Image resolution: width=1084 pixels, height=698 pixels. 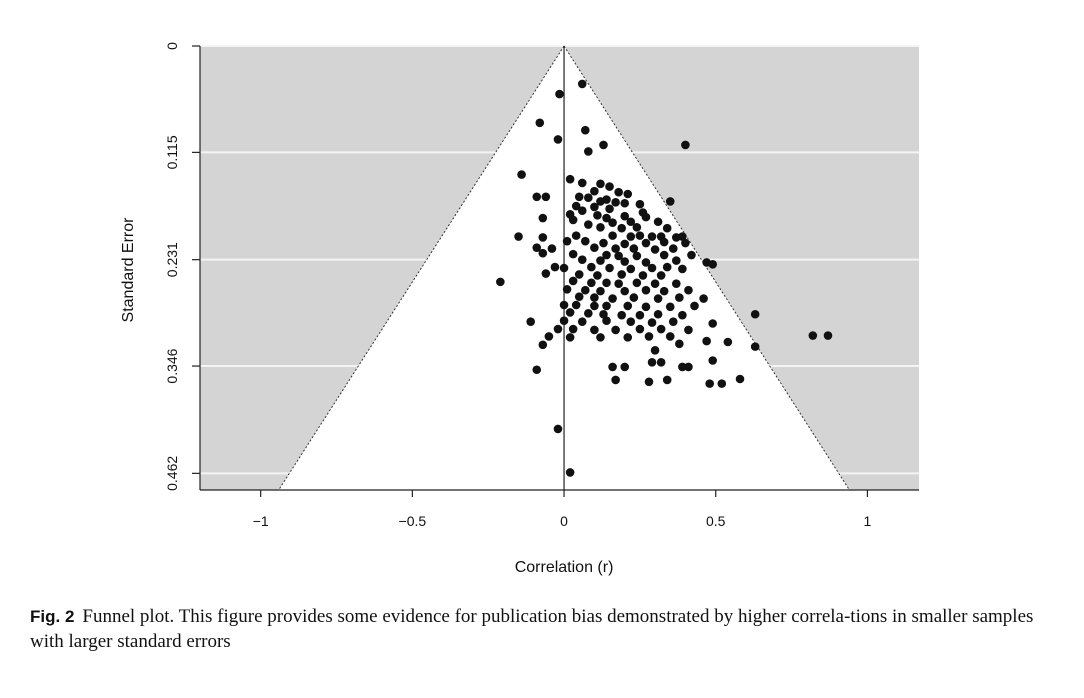 I want to click on y-tick-label: 0.231, so click(x=172, y=259).